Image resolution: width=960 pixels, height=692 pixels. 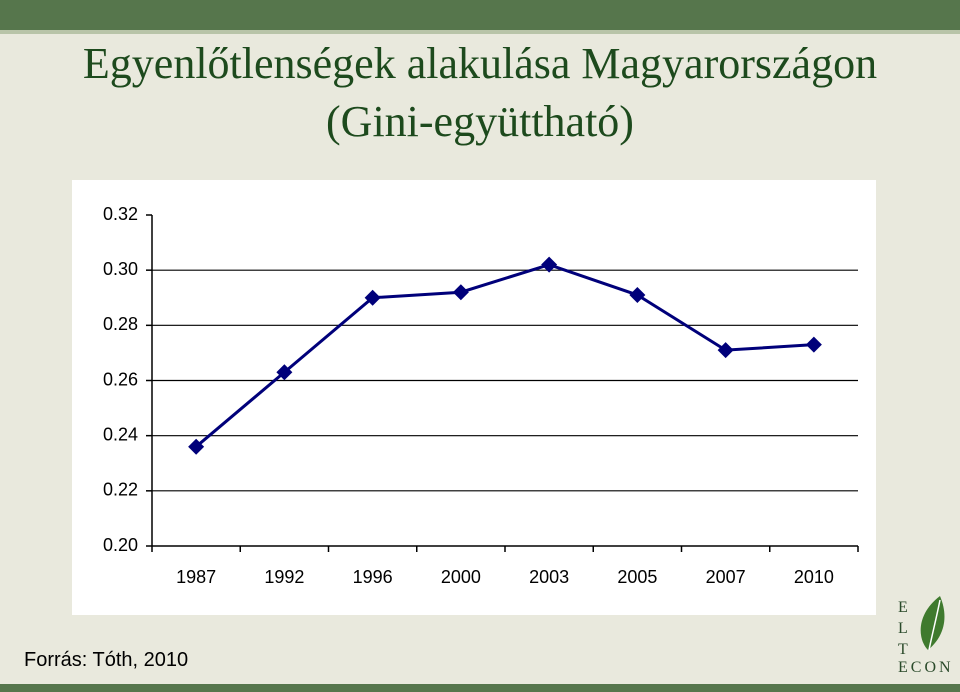 I want to click on x-tick-label: 1987, so click(x=196, y=577).